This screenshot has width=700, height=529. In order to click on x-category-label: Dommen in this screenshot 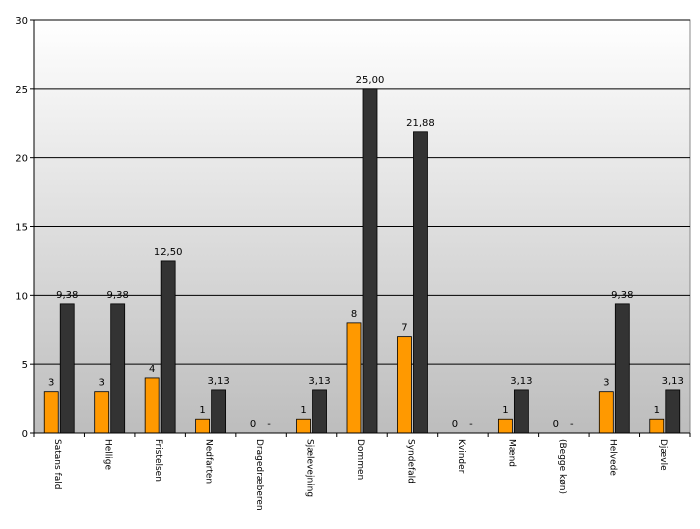, I will do `click(360, 459)`.